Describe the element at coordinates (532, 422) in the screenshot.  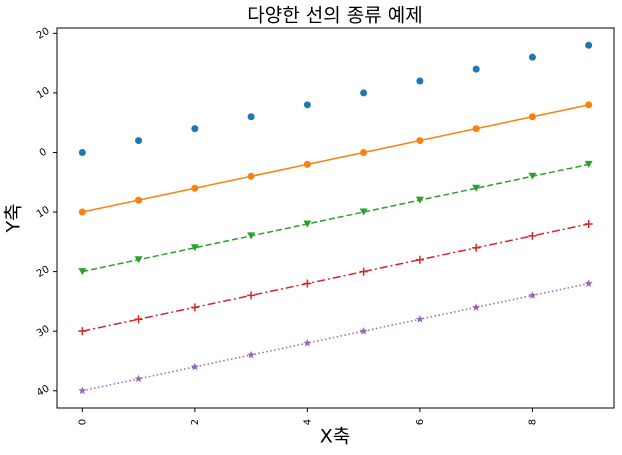
I see `x-tick-label: 8` at that location.